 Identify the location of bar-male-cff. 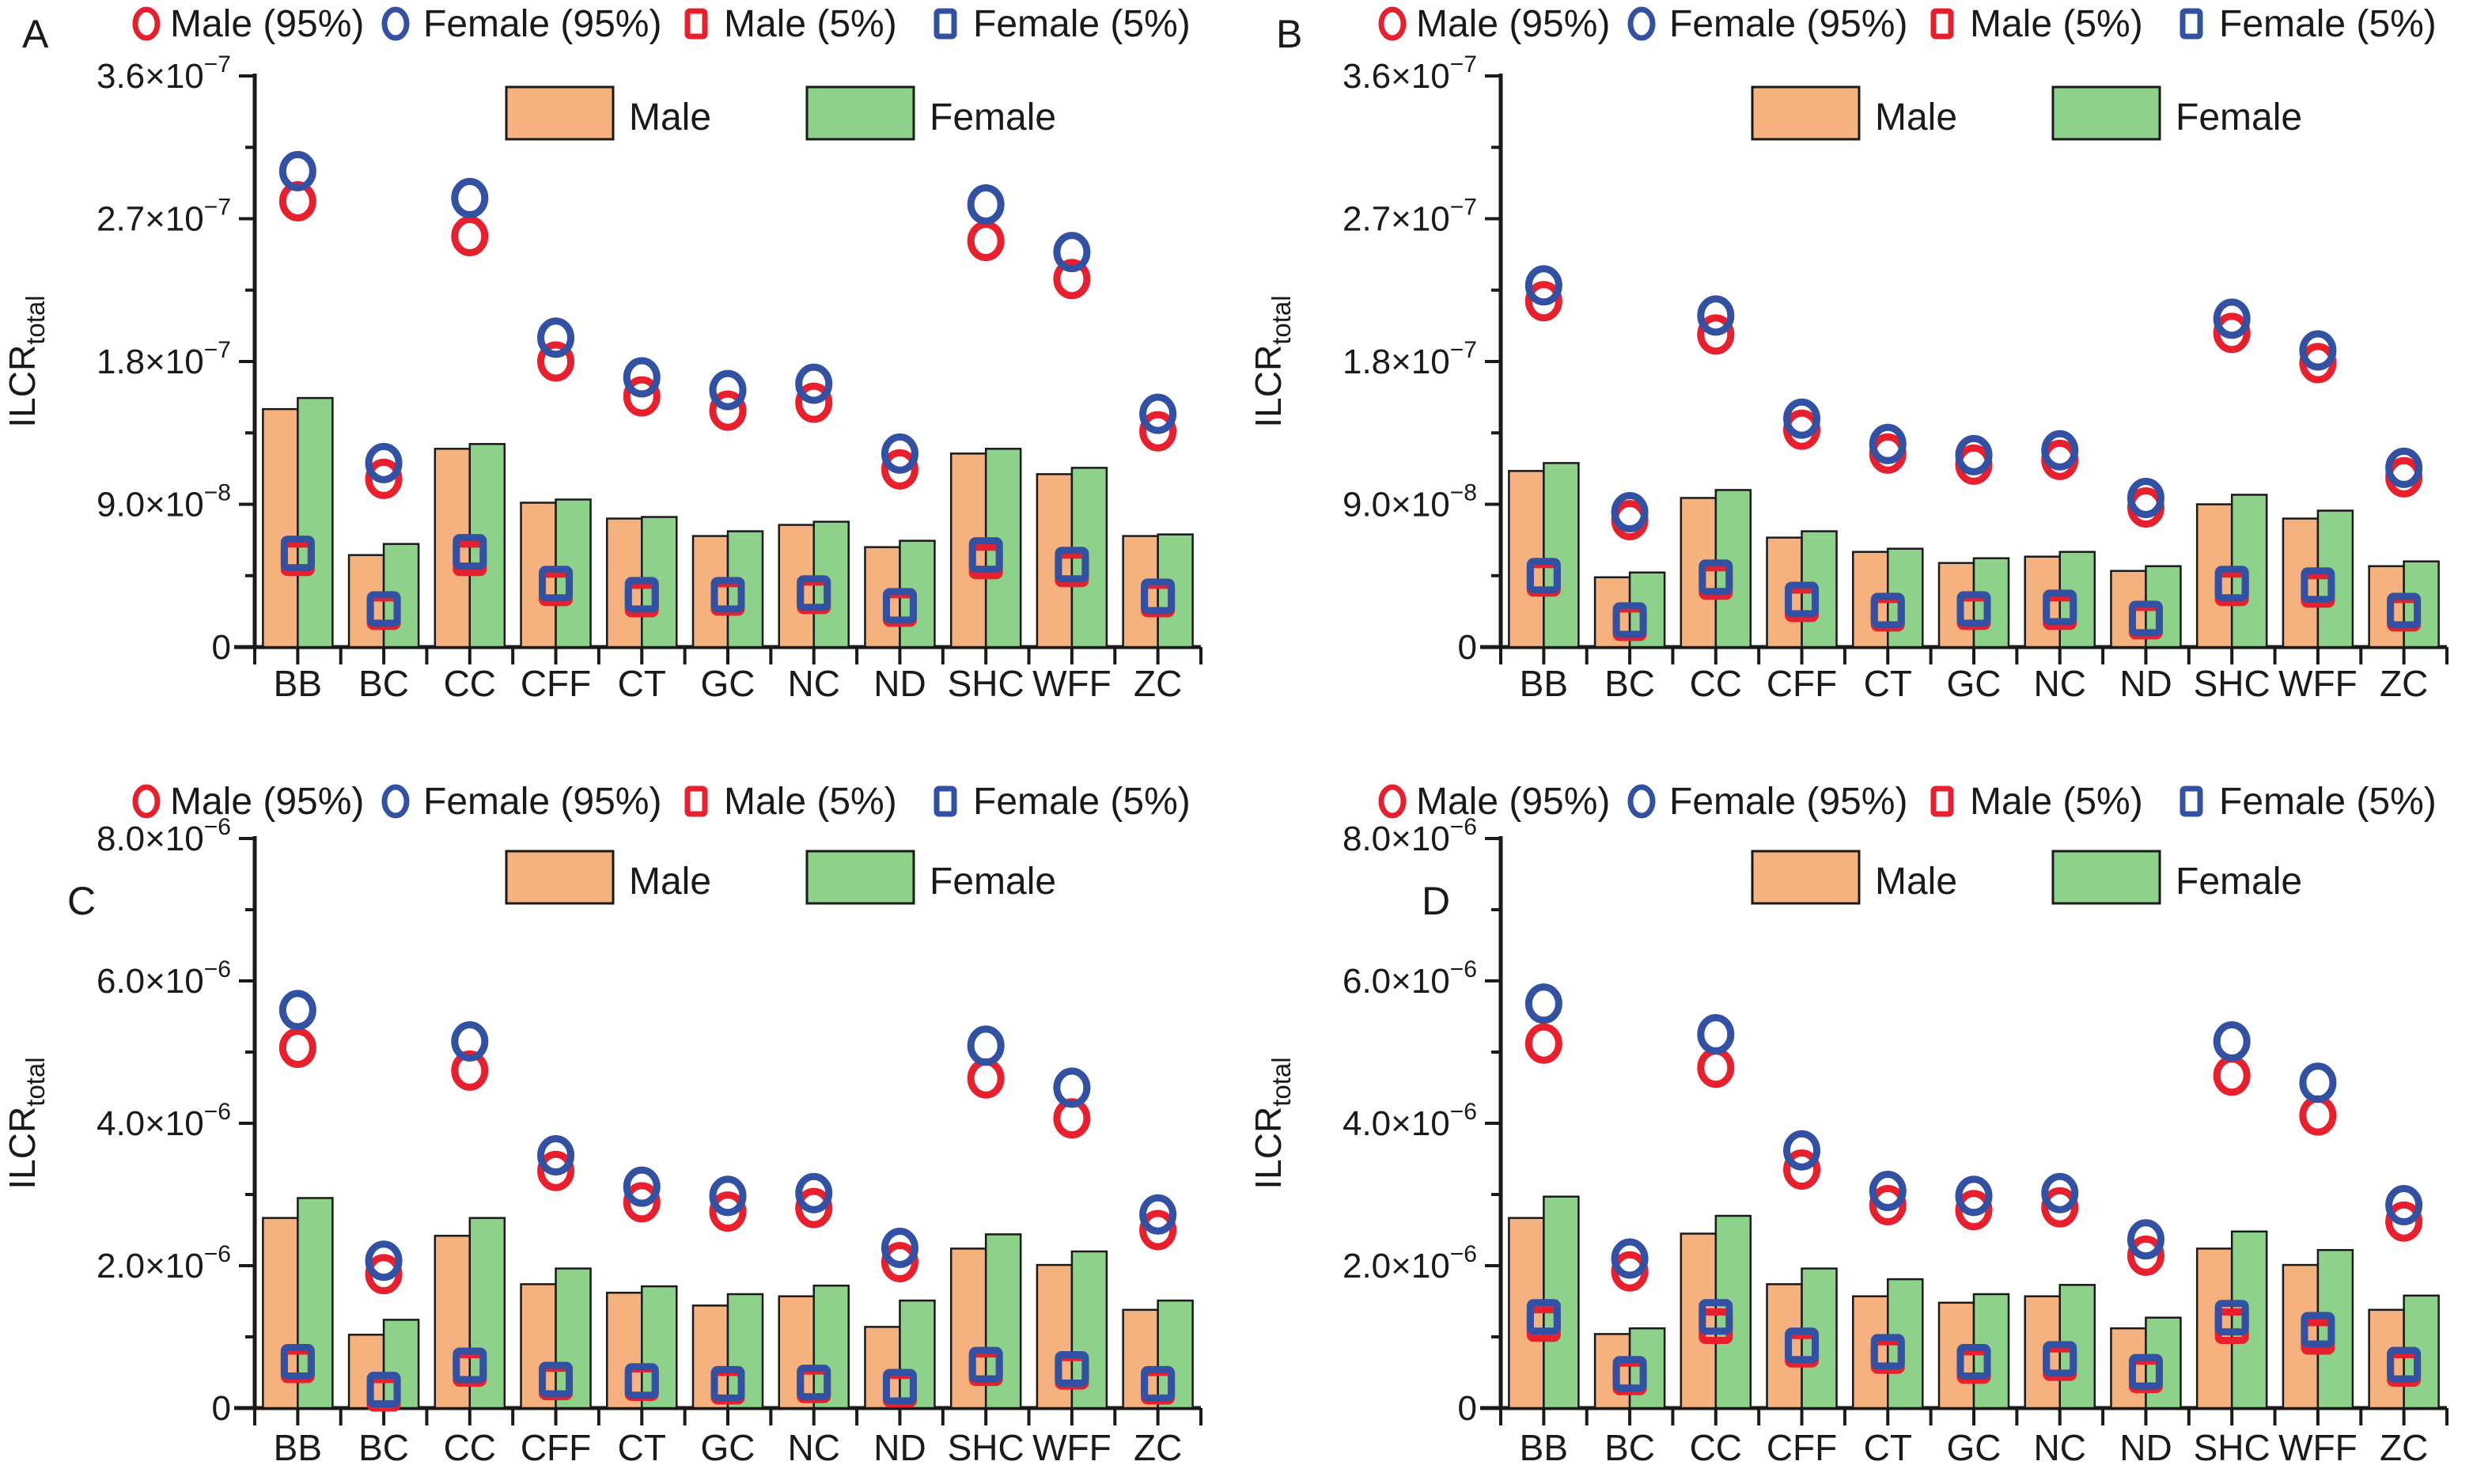
(1785, 1346).